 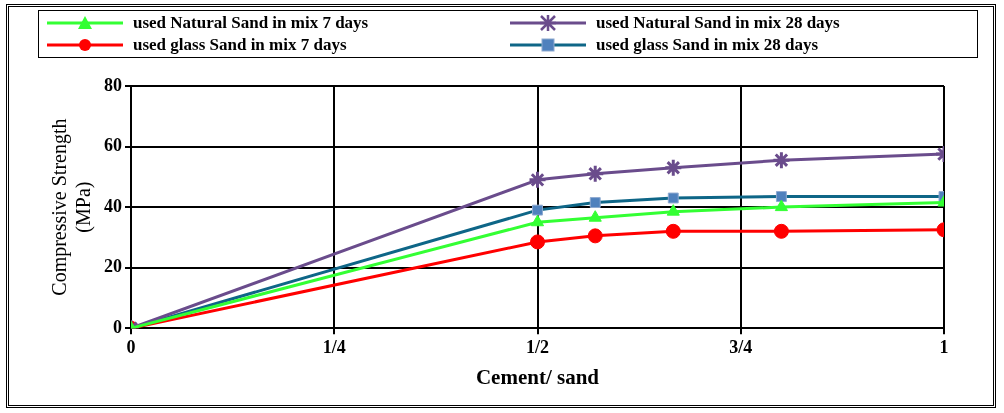 I want to click on y-tick-label: 60, so click(x=113, y=145).